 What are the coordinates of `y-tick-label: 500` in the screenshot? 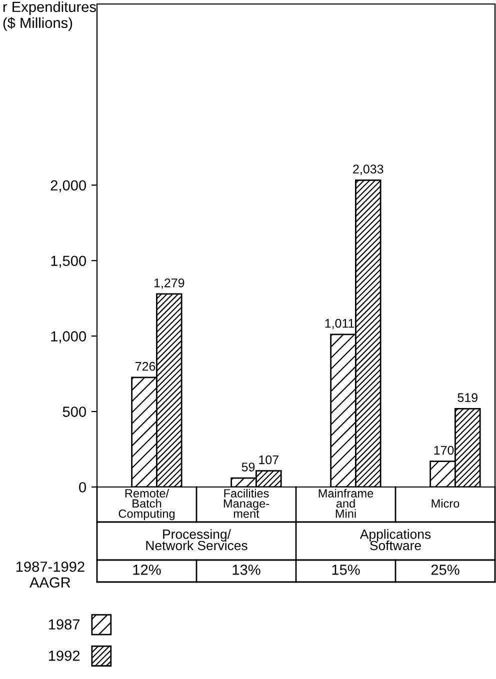 It's located at (74, 411).